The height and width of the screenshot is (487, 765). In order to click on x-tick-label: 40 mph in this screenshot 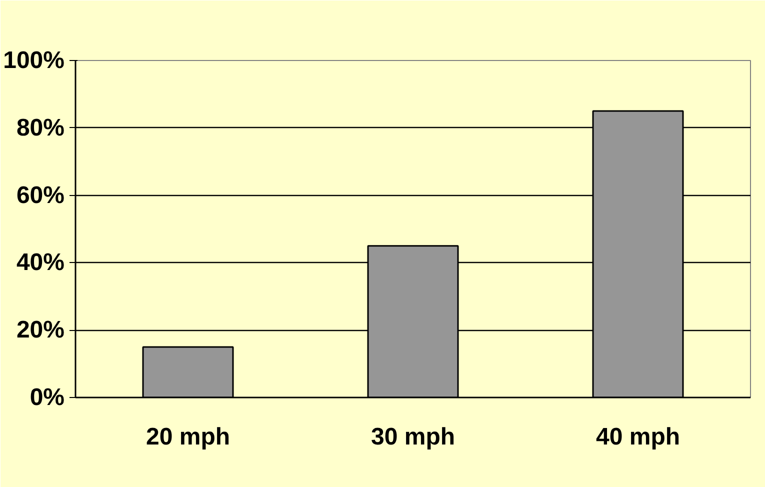, I will do `click(638, 437)`.